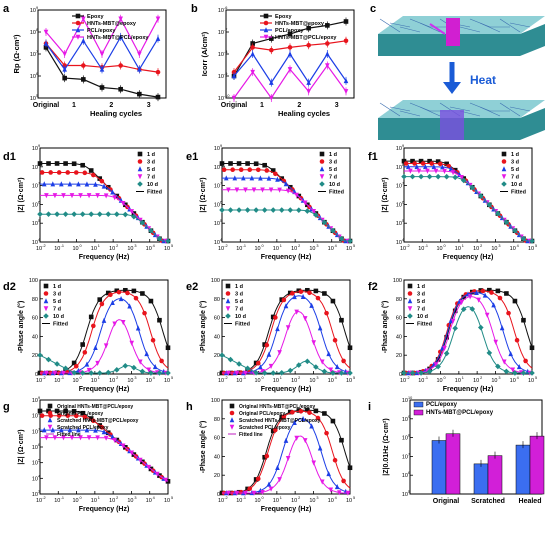 This screenshot has height=543, width=554. I want to click on legend-label: Scratched PCL/epoxy, so click(265, 428).